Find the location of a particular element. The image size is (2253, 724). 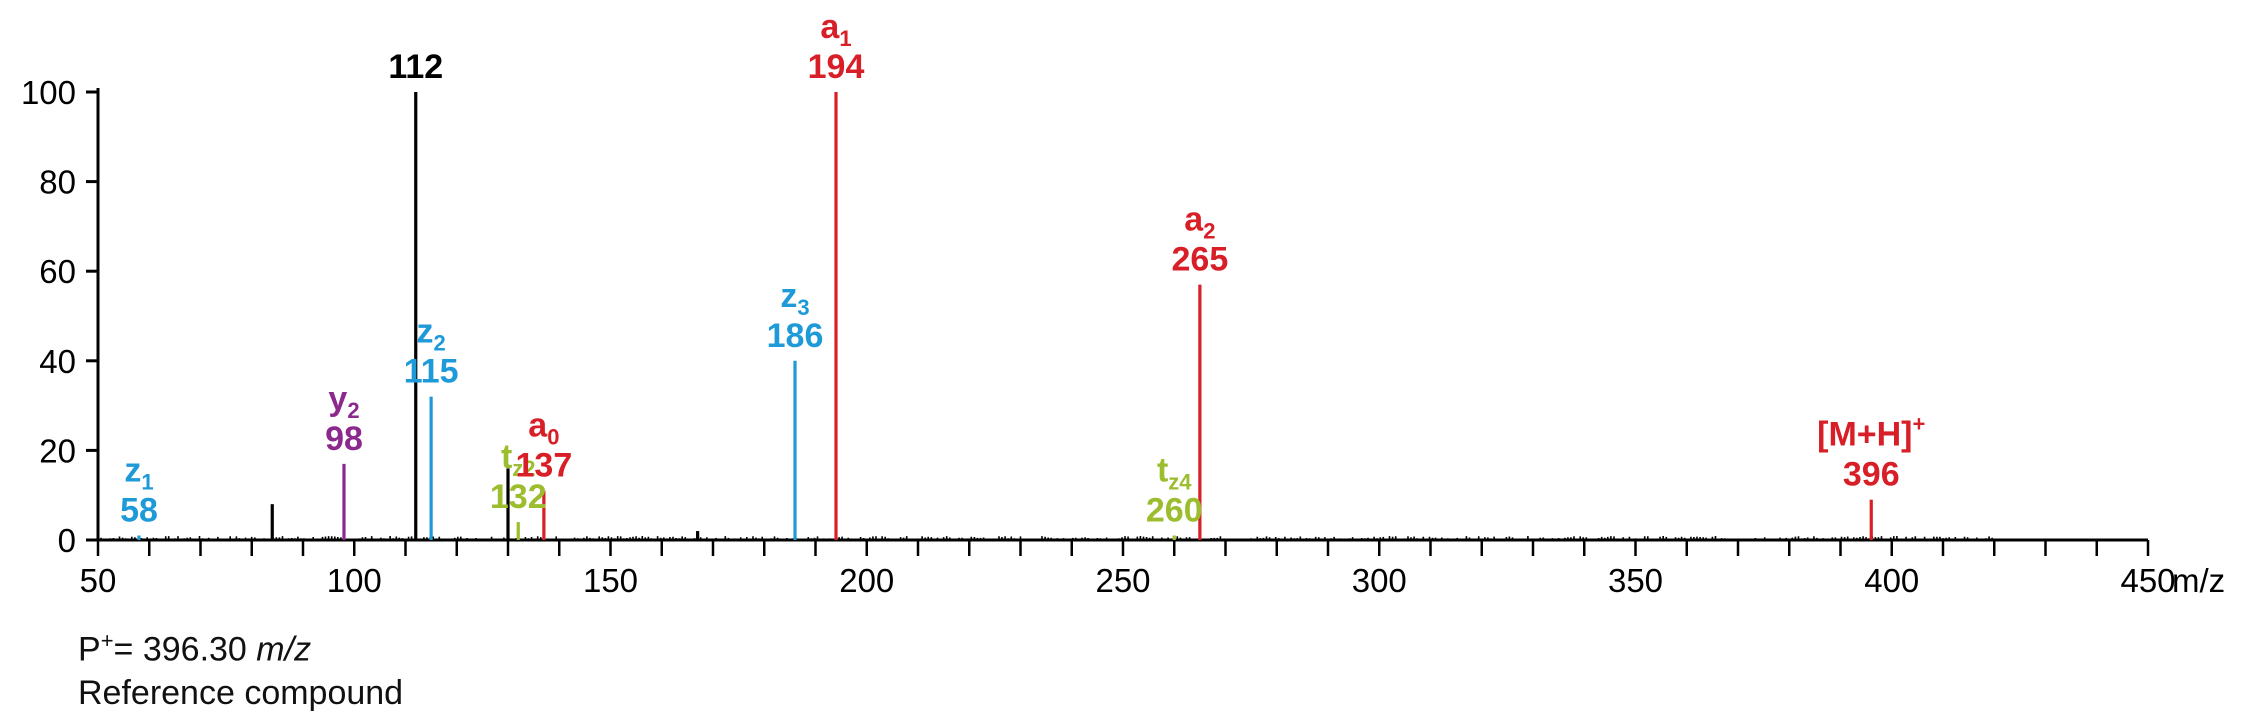

peak-mz-label: 396 is located at coordinates (1871, 475).